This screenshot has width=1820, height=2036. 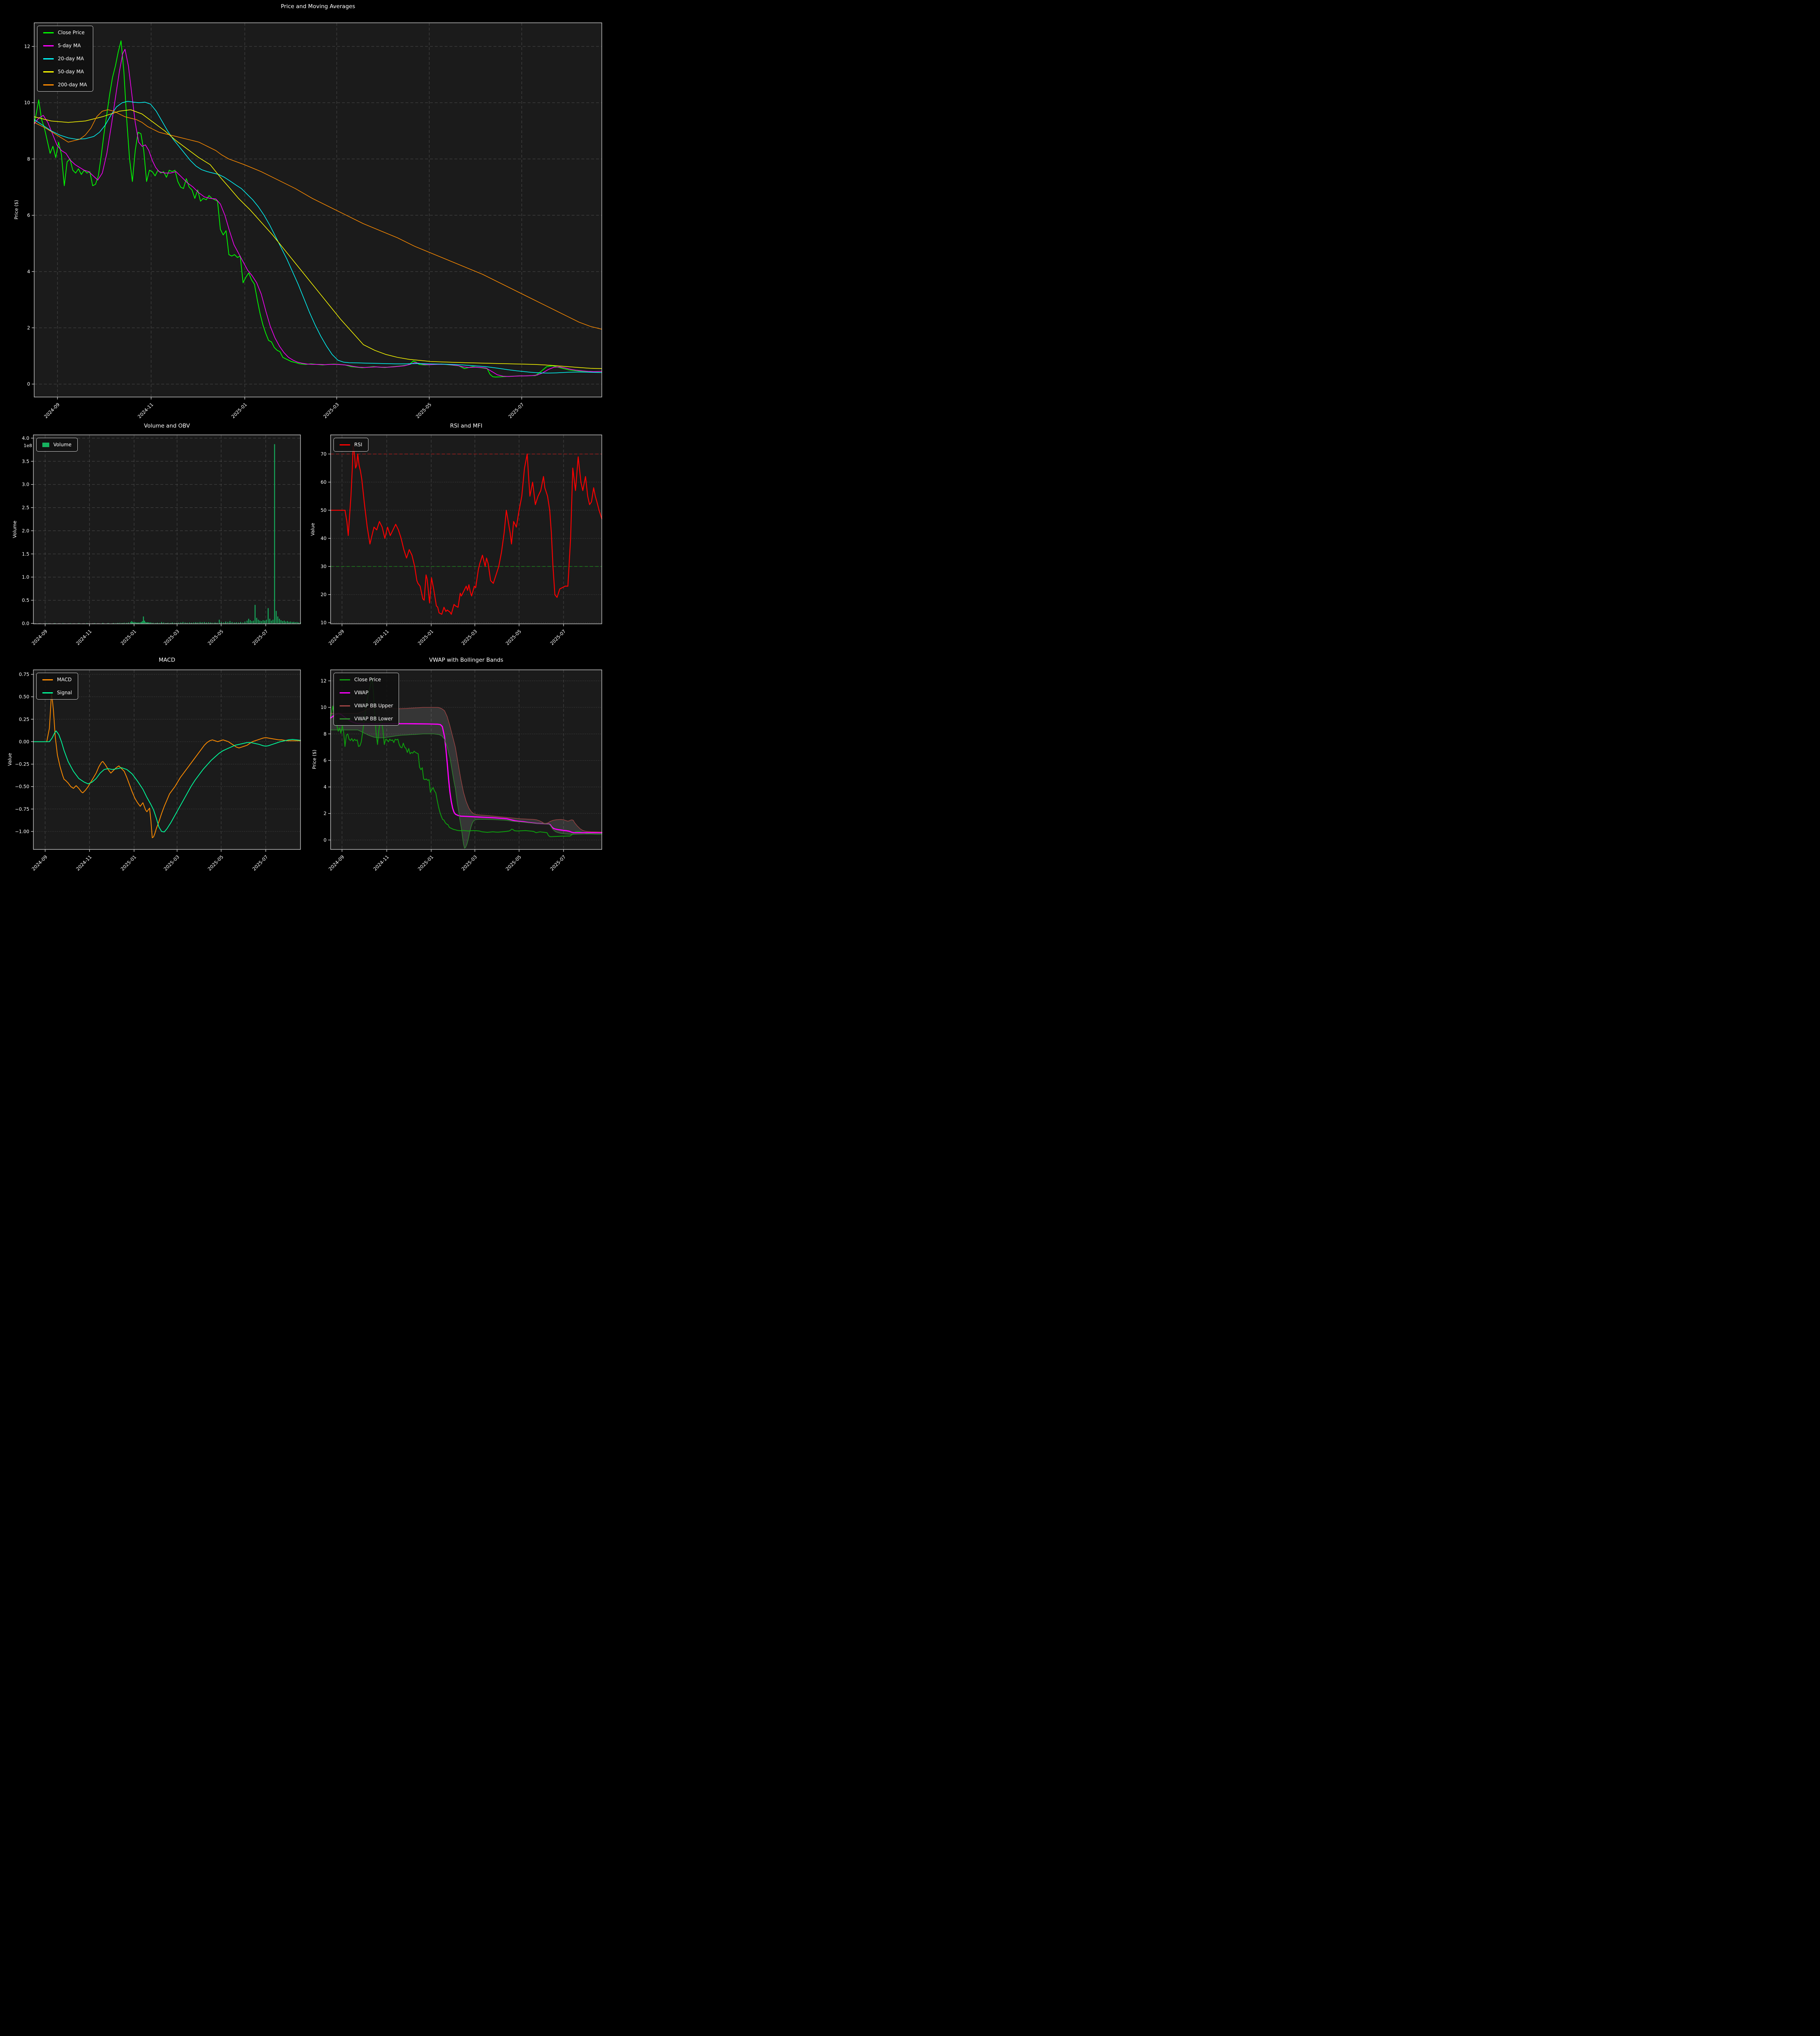 What do you see at coordinates (71, 59) in the screenshot?
I see `legend-label: 20-day MA` at bounding box center [71, 59].